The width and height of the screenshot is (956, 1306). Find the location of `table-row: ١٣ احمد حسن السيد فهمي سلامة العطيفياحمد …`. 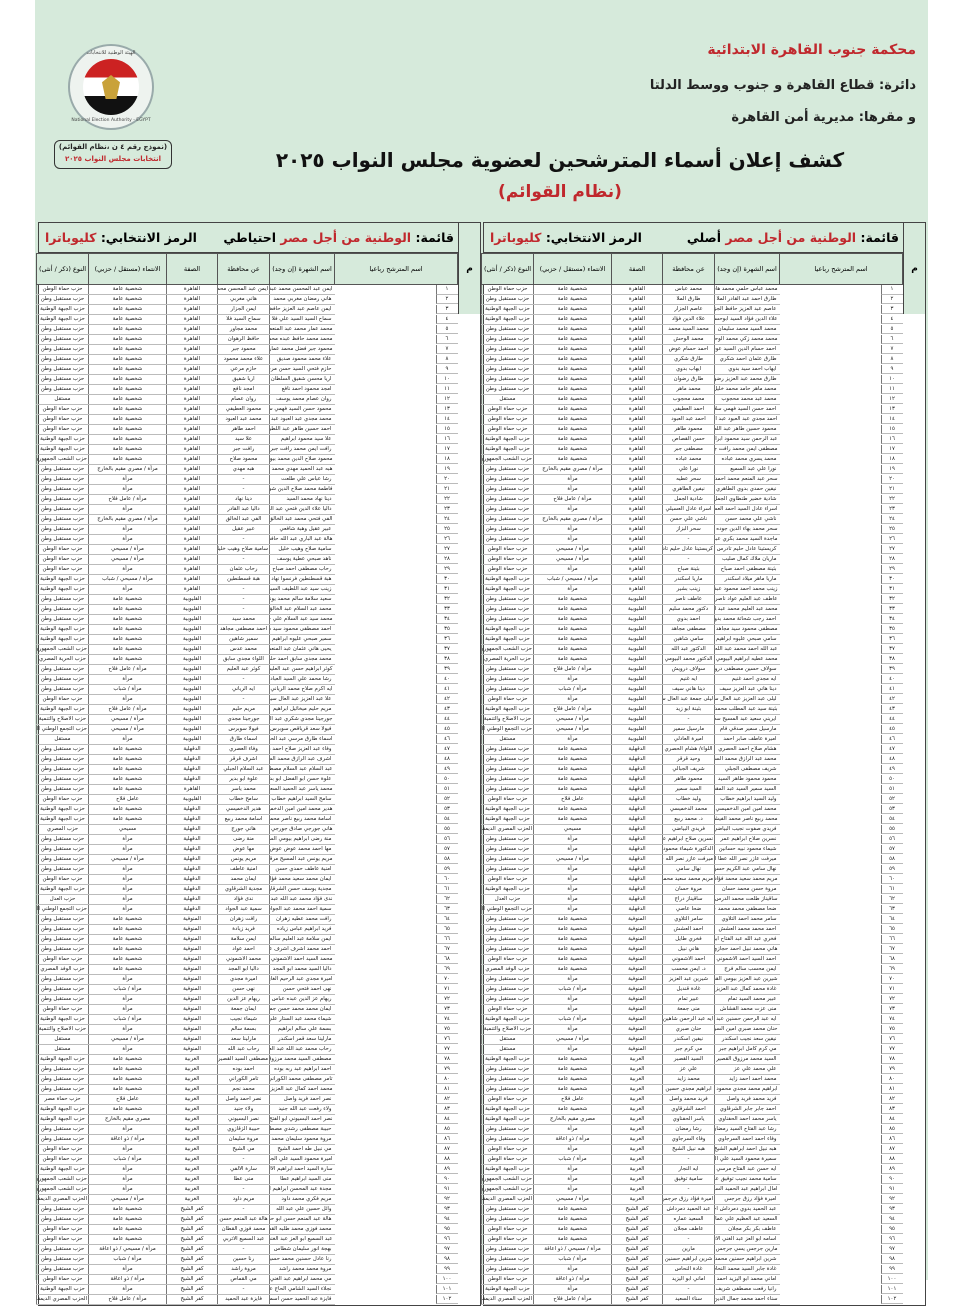

table-row: ١٣ احمد حسن السيد فهمي سلامة العطيفياحمد … is located at coordinates (692, 409).